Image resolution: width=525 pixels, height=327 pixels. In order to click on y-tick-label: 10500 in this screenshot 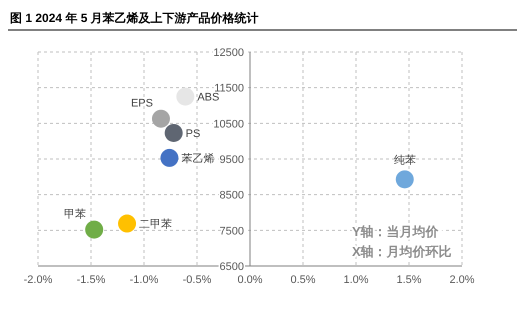, I will do `click(228, 124)`.